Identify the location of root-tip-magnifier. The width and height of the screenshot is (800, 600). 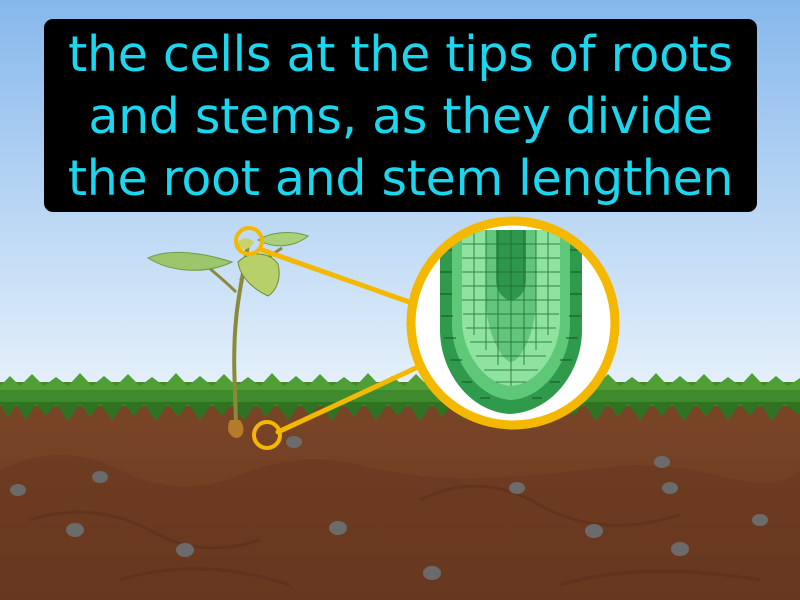
(513, 323).